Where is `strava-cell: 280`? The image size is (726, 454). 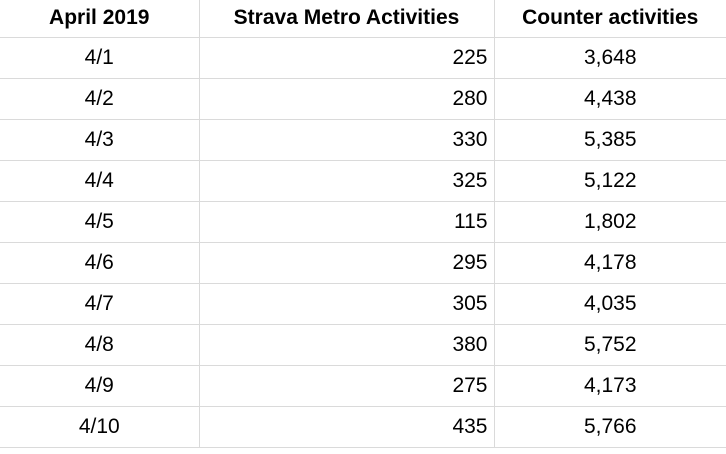
strava-cell: 280 is located at coordinates (347, 99).